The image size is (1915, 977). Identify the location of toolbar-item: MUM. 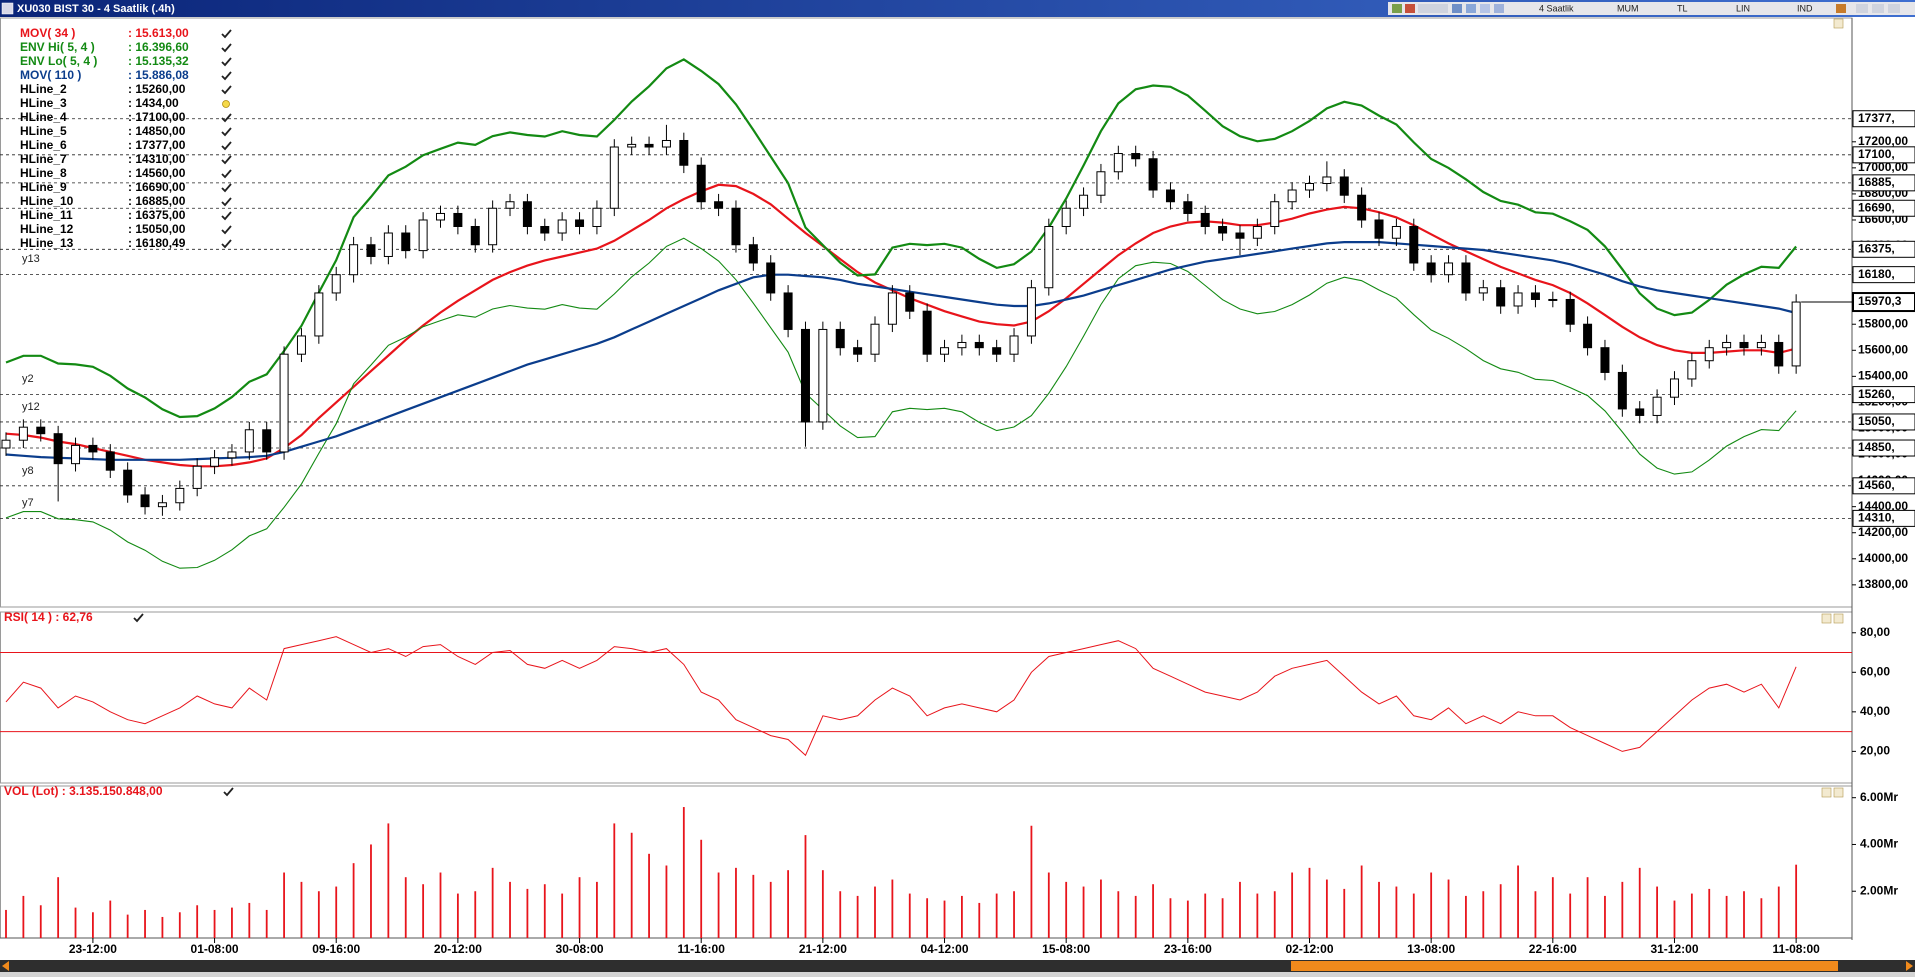
(1628, 8).